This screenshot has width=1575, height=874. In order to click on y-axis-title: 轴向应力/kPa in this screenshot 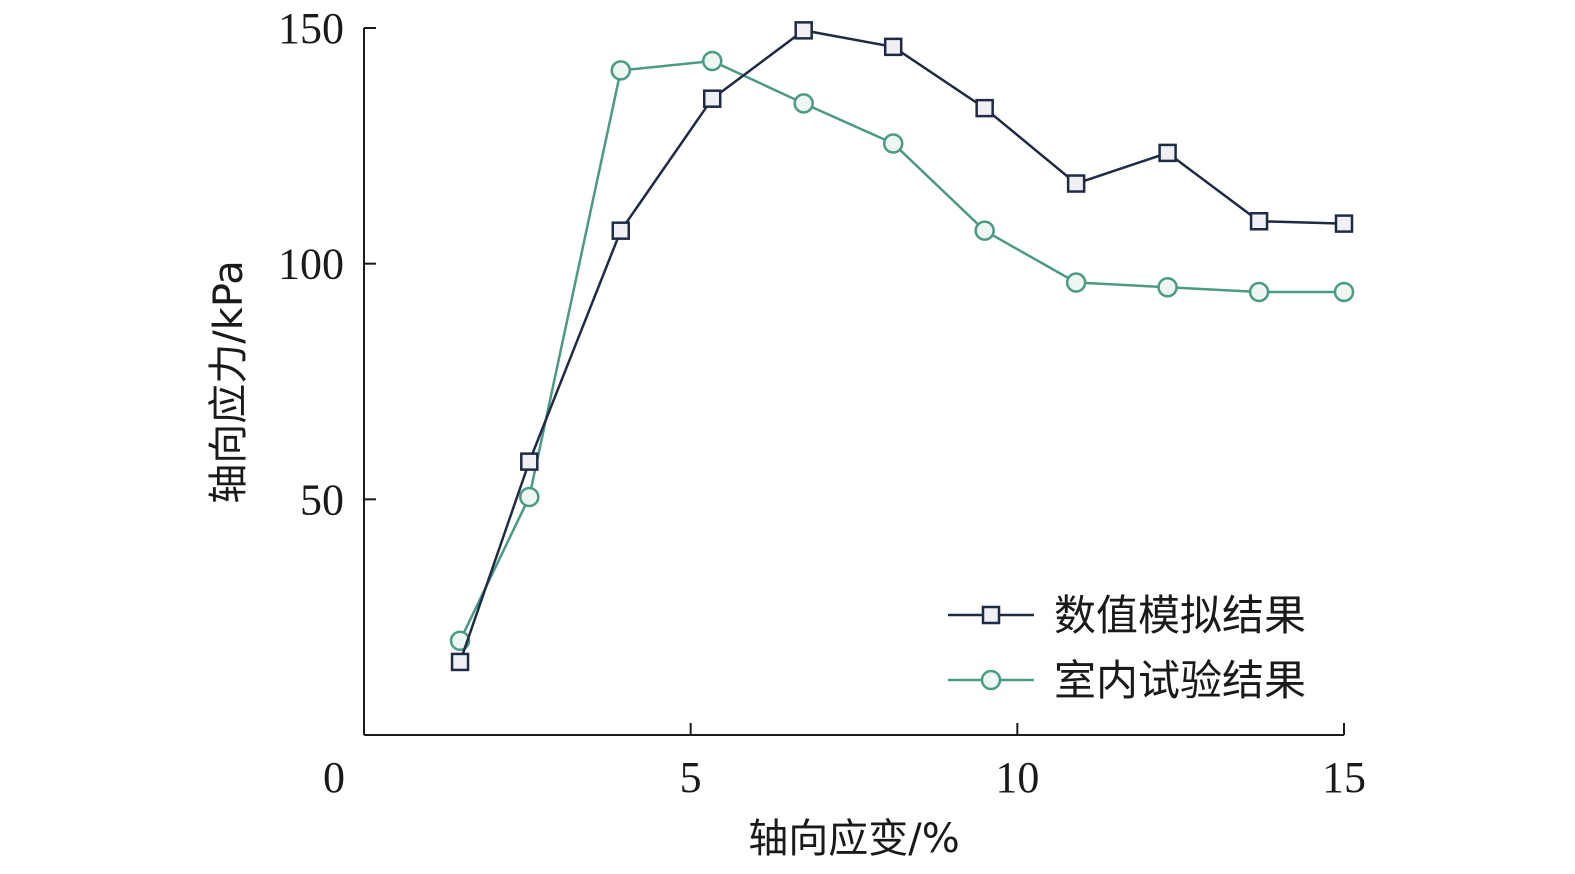, I will do `click(229, 381)`.